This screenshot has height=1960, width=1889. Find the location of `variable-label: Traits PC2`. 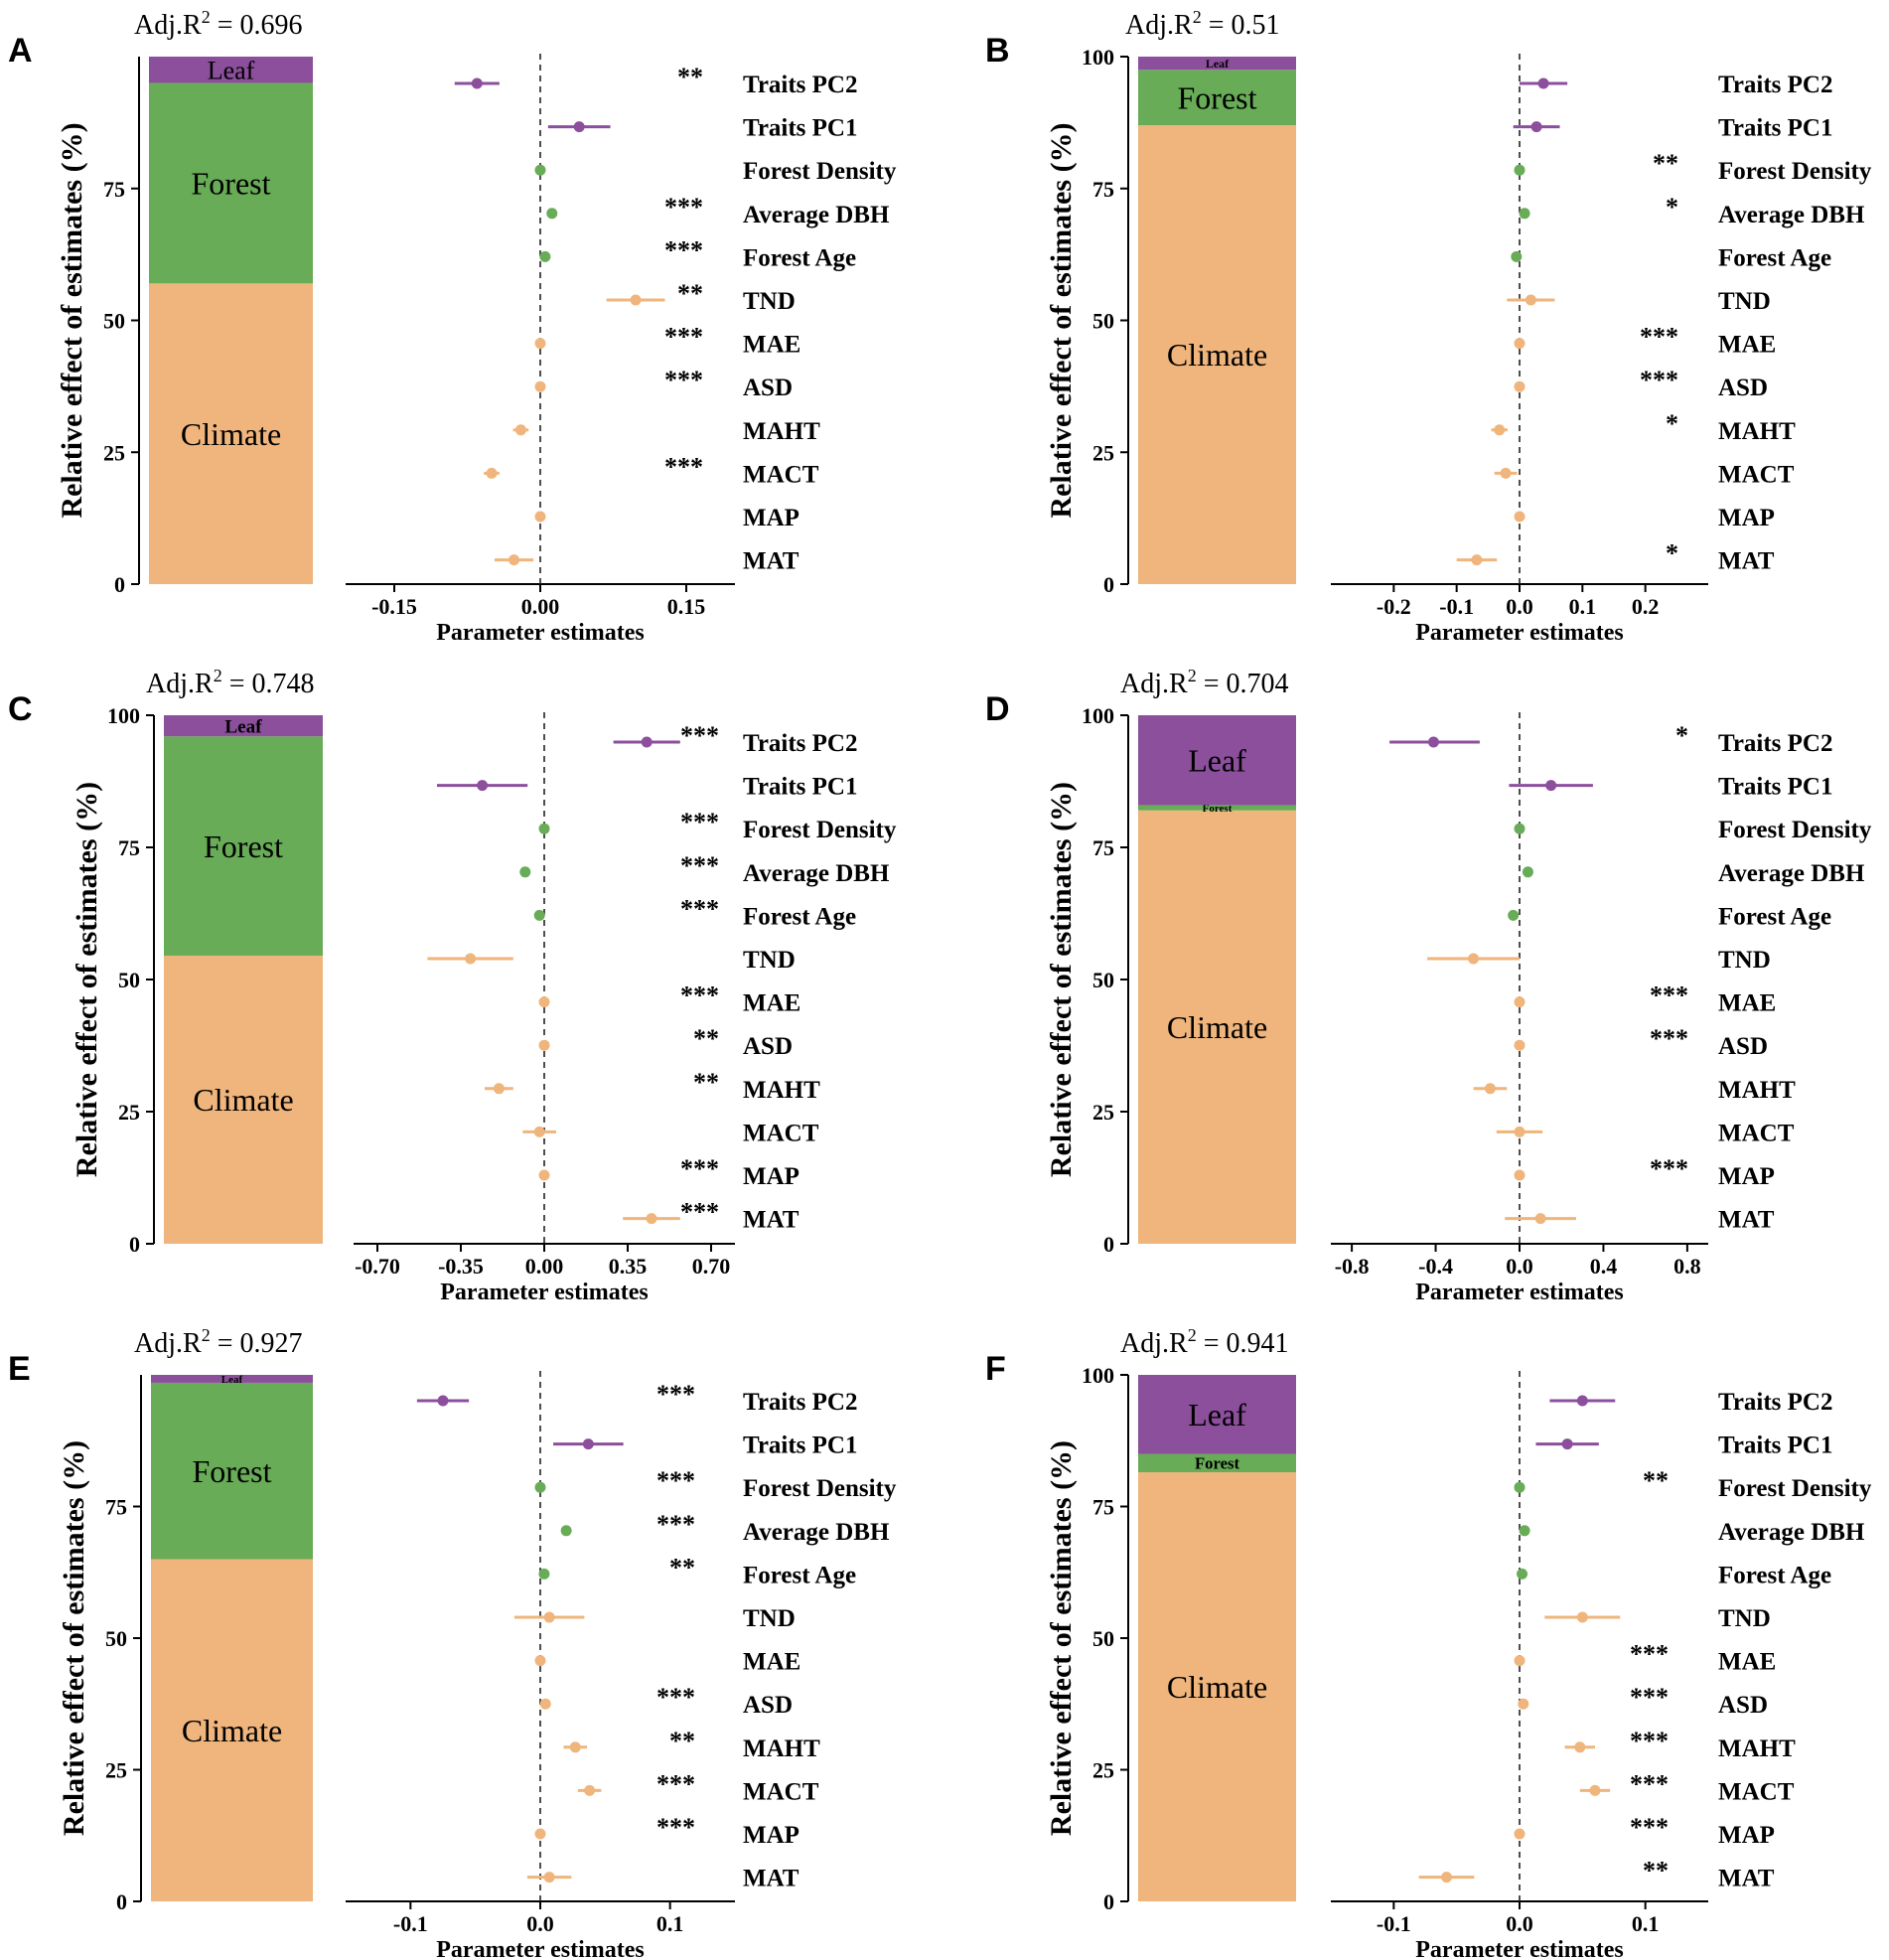

variable-label: Traits PC2 is located at coordinates (1775, 85).